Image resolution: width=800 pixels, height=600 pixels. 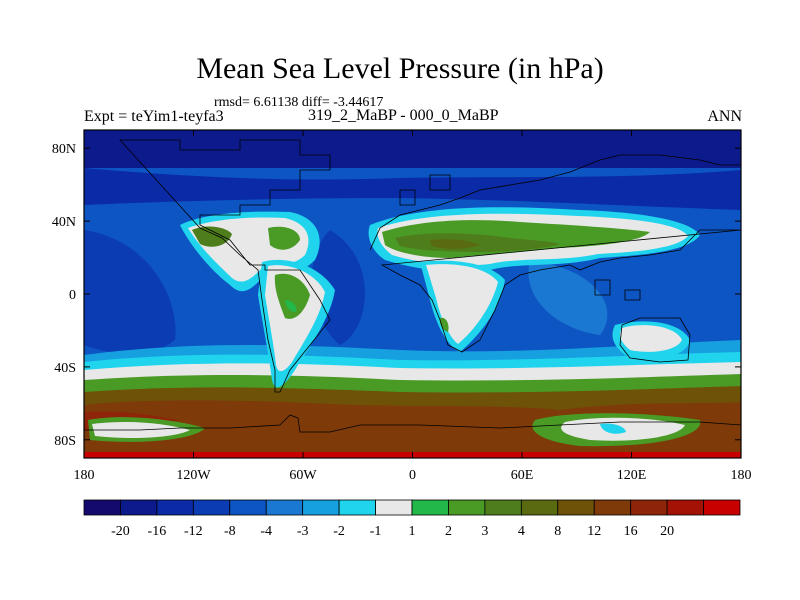 I want to click on arctic-field, so click(x=412, y=149).